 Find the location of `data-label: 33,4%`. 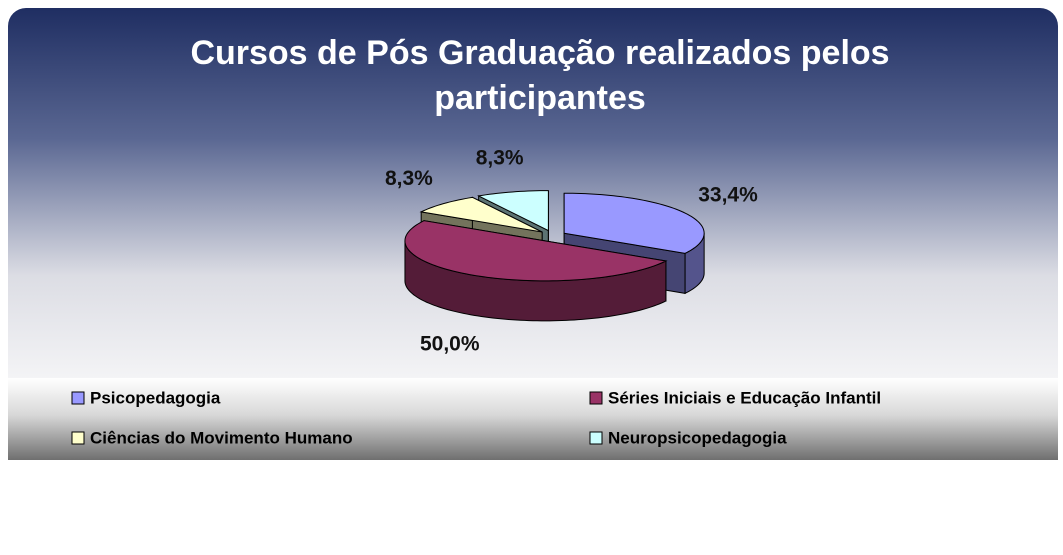

data-label: 33,4% is located at coordinates (728, 195).